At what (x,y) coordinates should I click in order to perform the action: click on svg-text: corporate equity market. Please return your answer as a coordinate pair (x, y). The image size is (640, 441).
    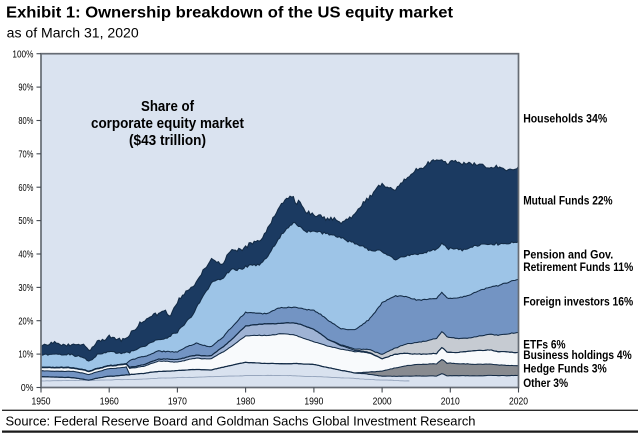
    Looking at the image, I should click on (167, 124).